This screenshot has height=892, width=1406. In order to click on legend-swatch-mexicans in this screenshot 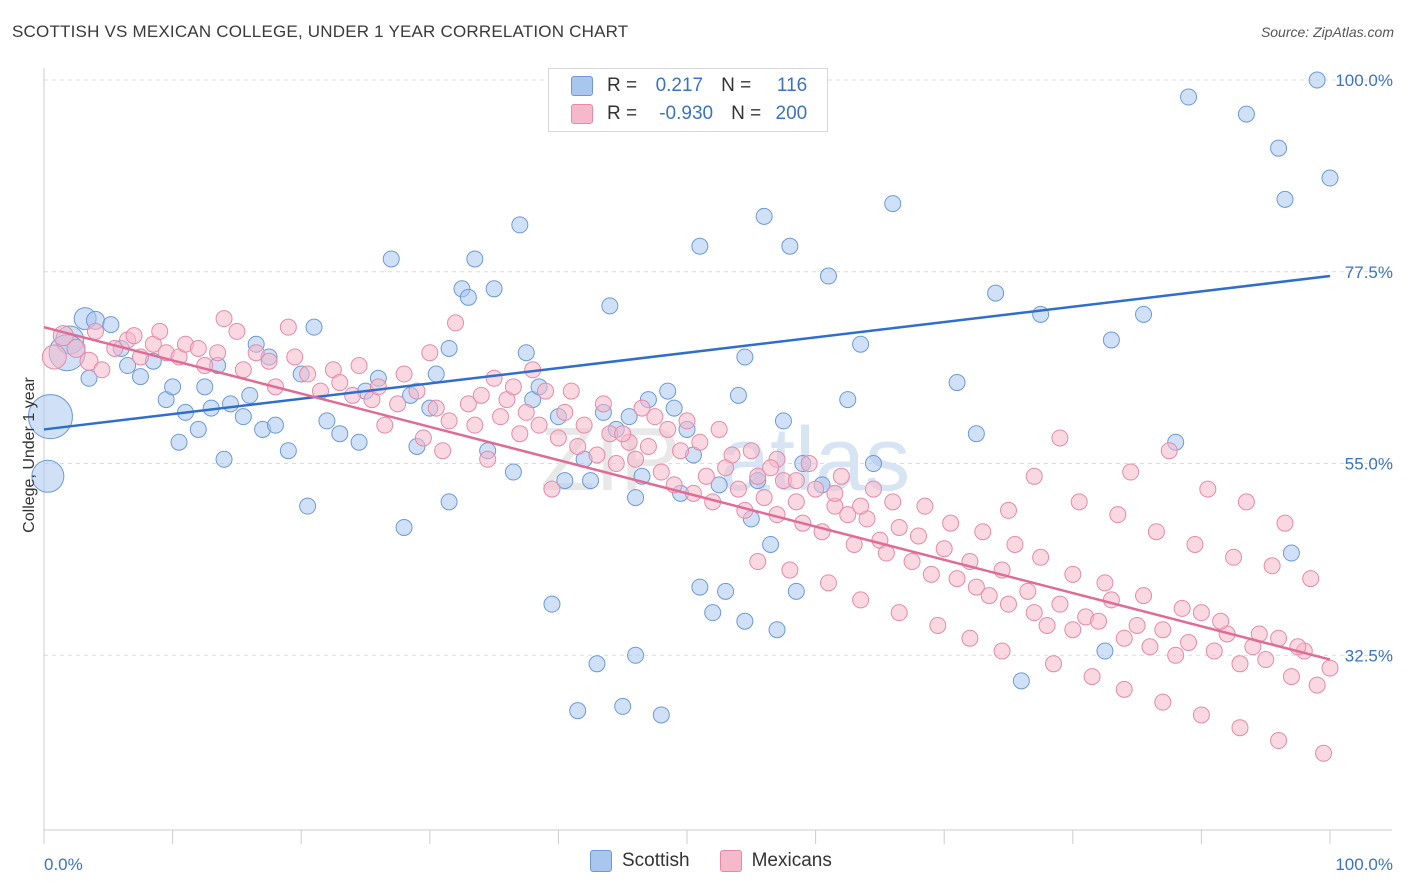, I will do `click(582, 114)`.